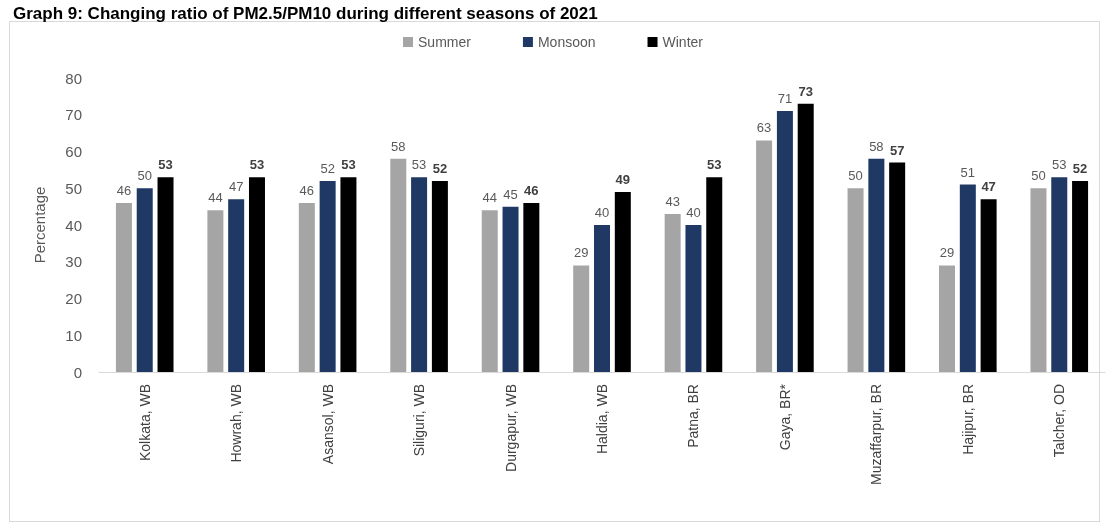  What do you see at coordinates (445, 42) in the screenshot?
I see `legend-label: Summer` at bounding box center [445, 42].